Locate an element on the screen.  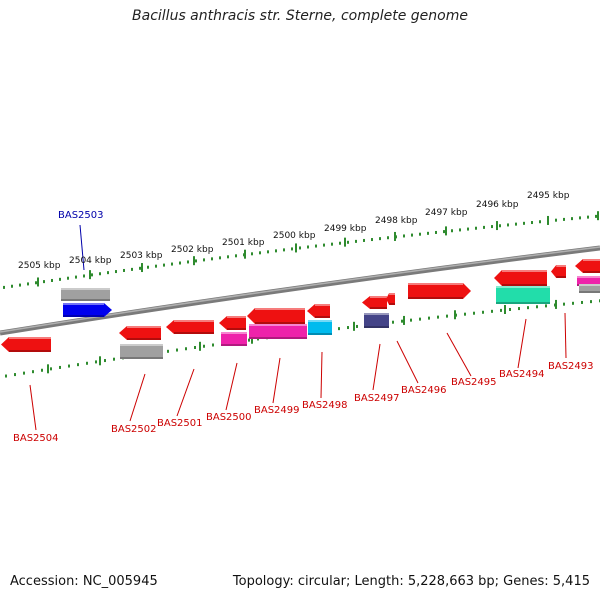
feature-BAS2499 is located at coordinates (276, 316).